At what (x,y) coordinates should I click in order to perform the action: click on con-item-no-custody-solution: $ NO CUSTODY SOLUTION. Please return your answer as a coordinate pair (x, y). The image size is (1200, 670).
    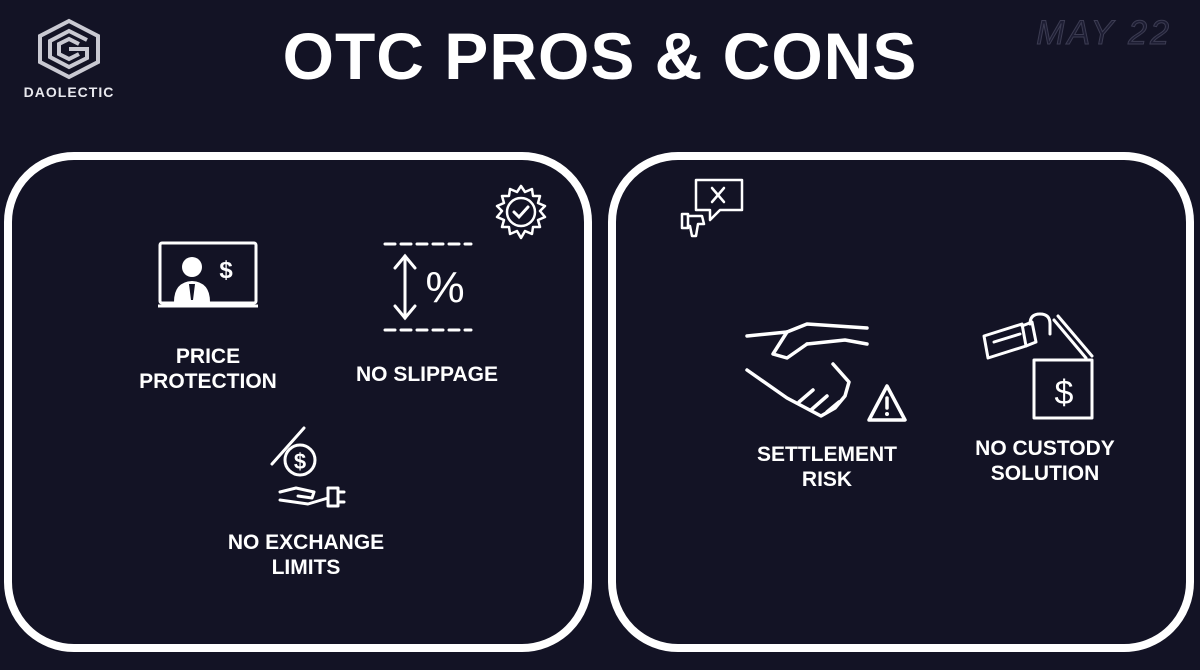
    Looking at the image, I should click on (1045, 399).